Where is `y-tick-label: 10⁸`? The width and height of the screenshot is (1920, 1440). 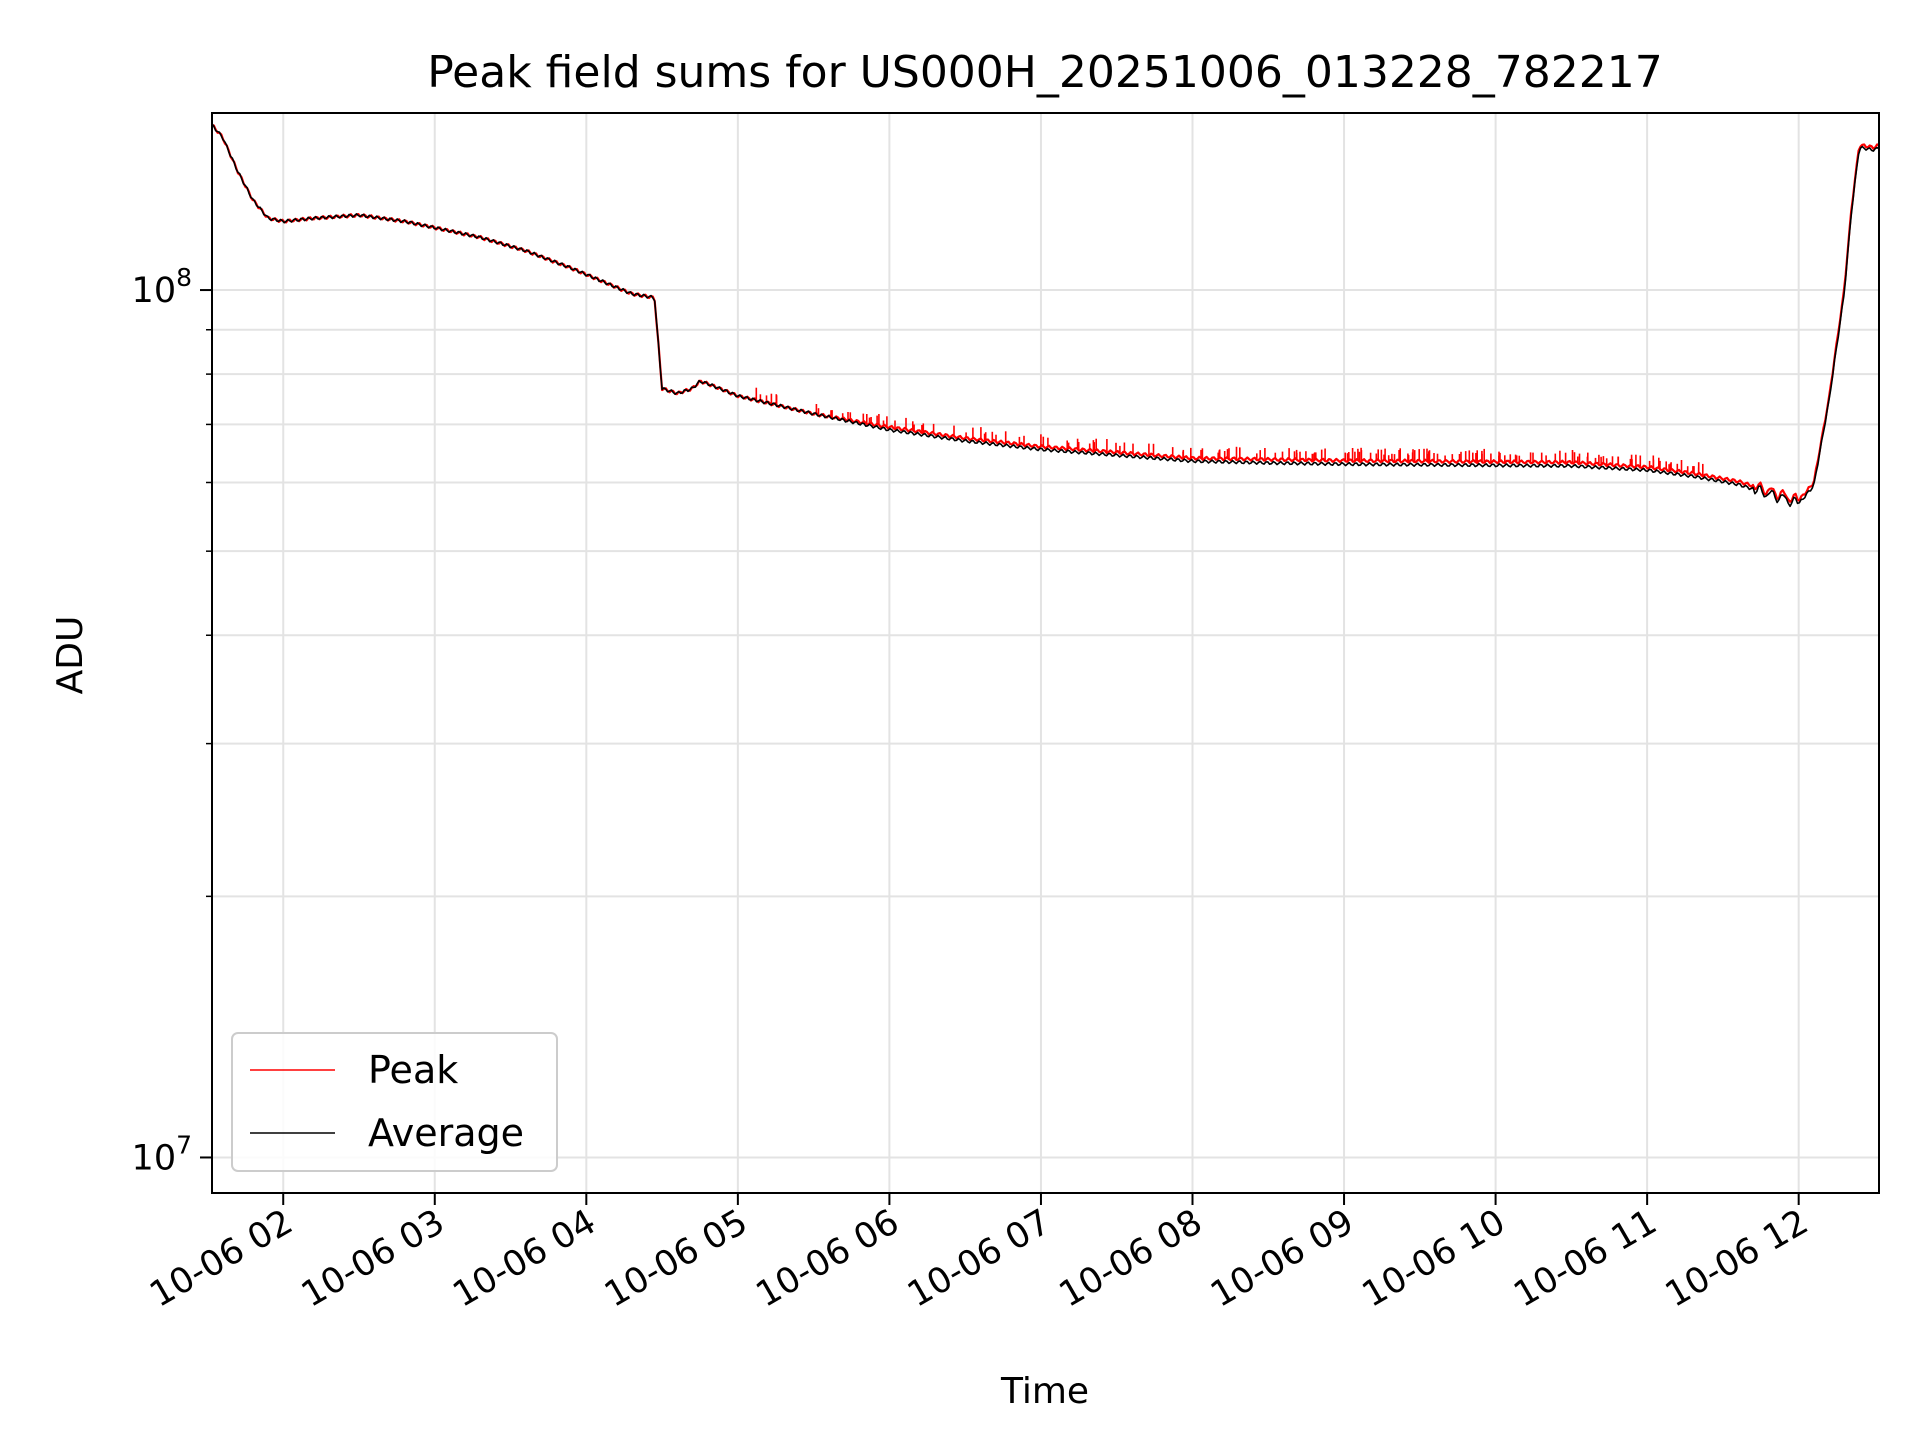 y-tick-label: 10⁸ is located at coordinates (162, 287).